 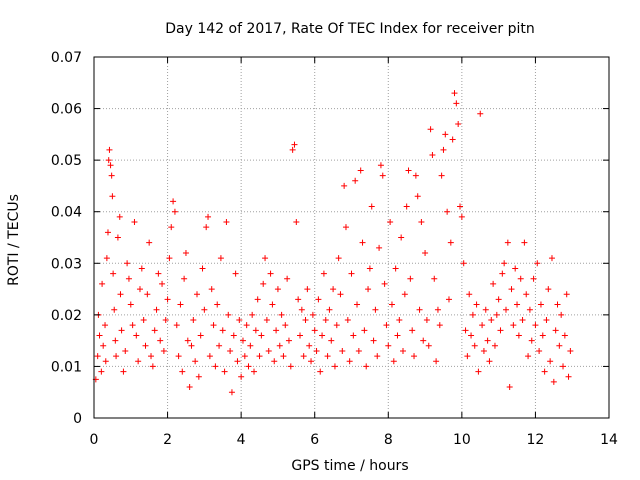 I want to click on x-tick-label: 12, so click(x=536, y=440).